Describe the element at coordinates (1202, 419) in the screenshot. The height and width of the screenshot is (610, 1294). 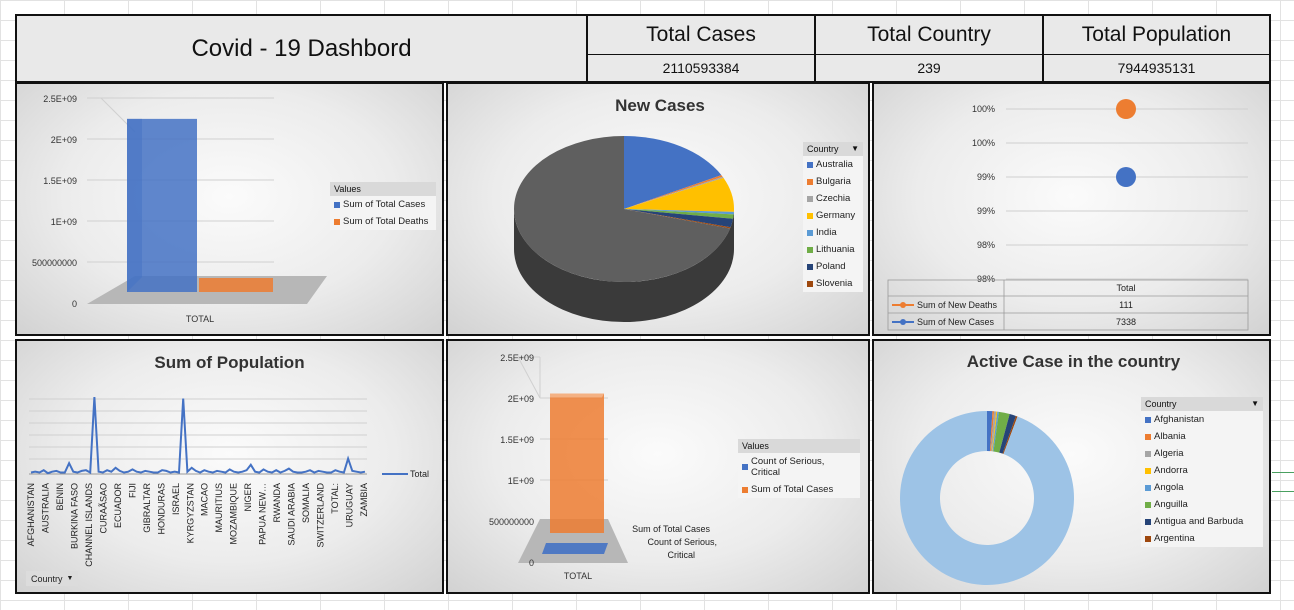
I see `ad-legend-item: Afghanistan` at that location.